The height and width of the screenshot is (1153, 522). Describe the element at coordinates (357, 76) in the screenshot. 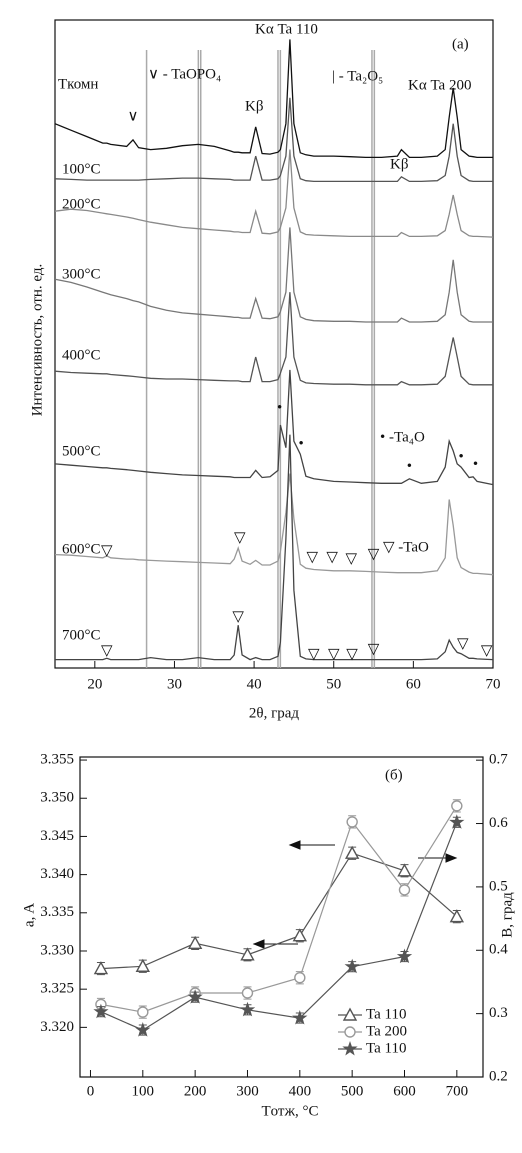

I see `annotation: | - Ta₂O₅` at that location.